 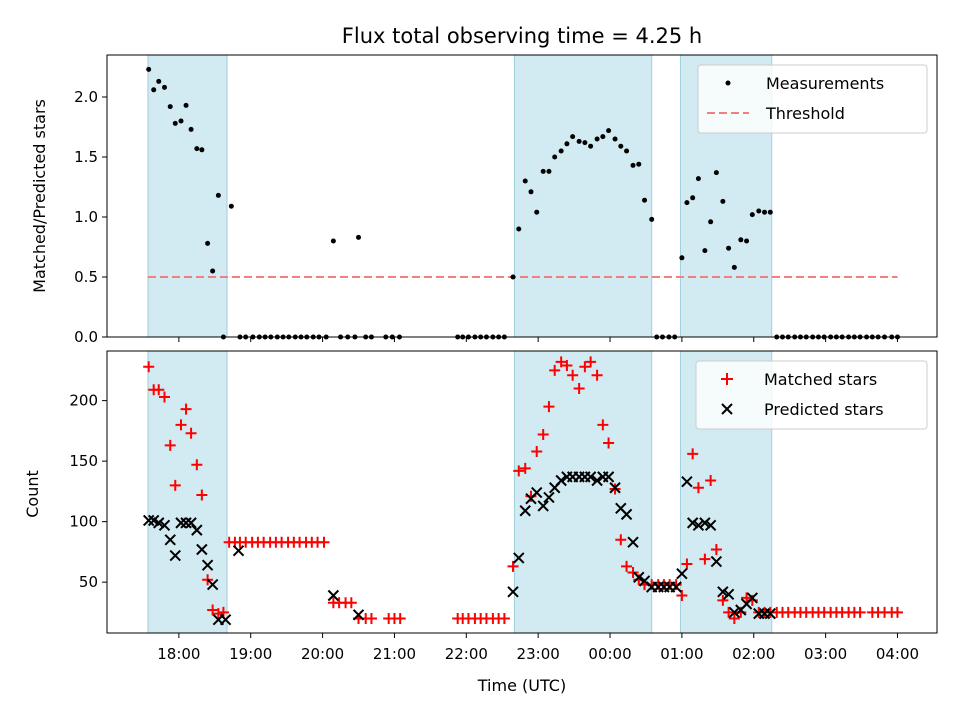 I want to click on top-x-axis-ticks, so click(x=538, y=339).